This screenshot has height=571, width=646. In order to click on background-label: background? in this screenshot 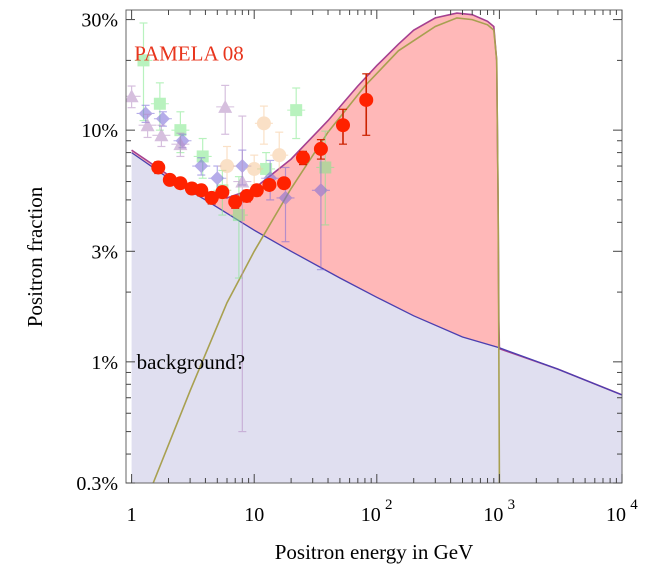, I will do `click(191, 362)`.